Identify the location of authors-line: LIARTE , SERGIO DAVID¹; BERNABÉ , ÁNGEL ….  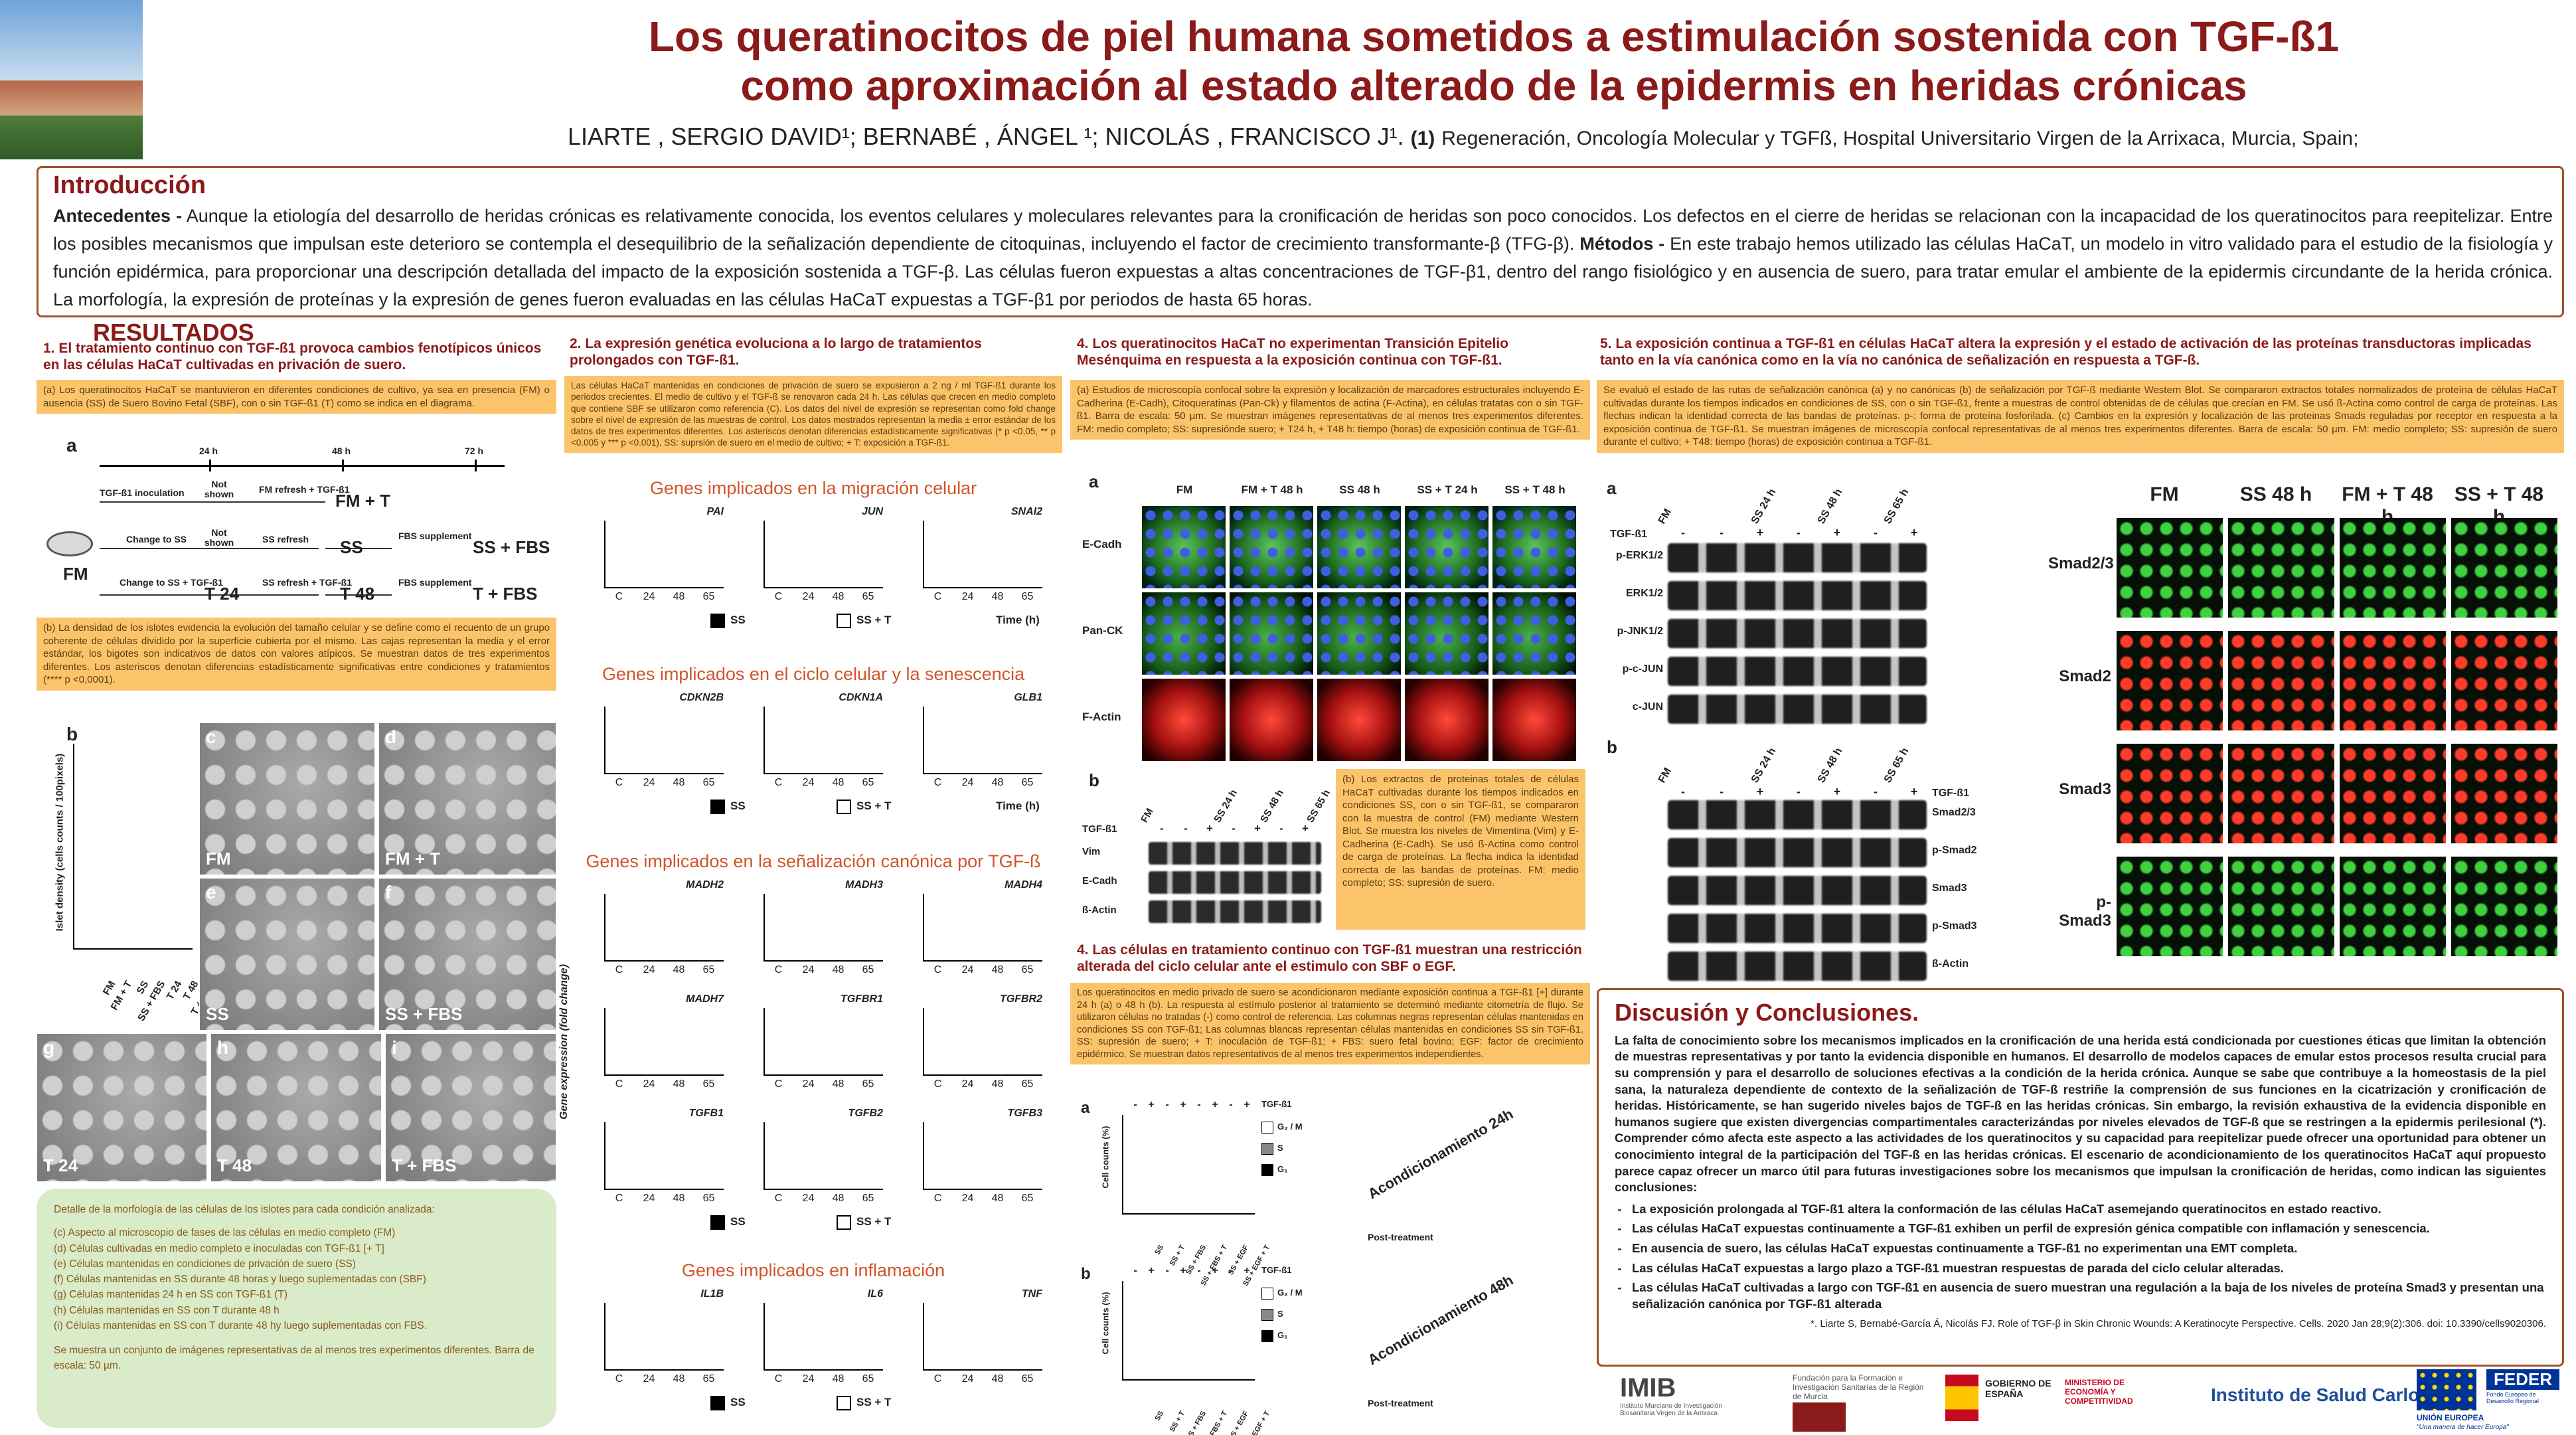
(1563, 139).